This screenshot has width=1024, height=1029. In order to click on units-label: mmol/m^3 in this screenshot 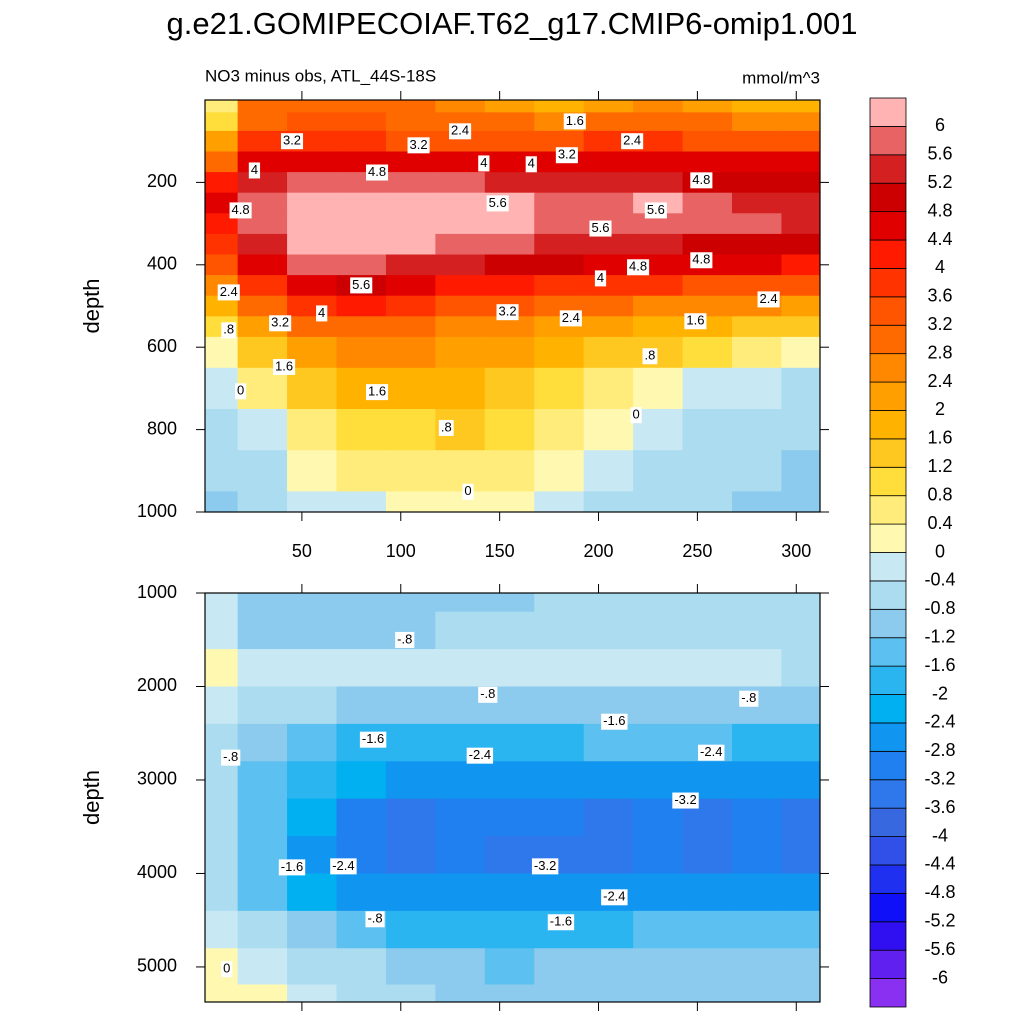, I will do `click(781, 77)`.